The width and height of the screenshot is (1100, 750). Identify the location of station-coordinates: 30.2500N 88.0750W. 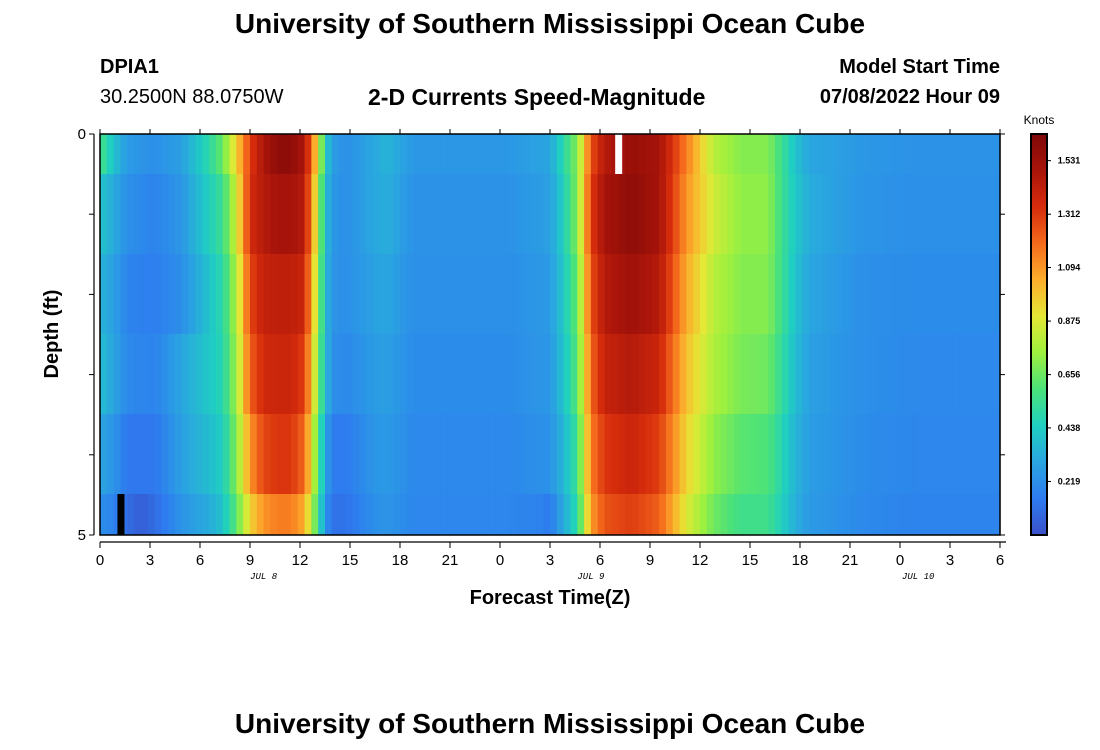
(192, 97).